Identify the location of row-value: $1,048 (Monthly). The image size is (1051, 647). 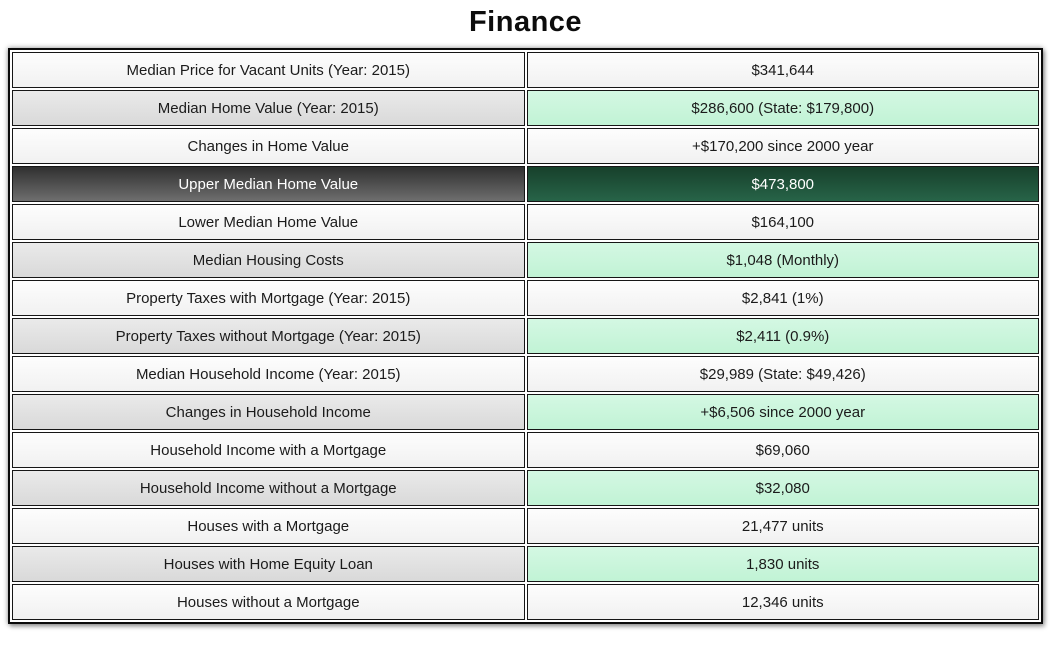
(783, 260).